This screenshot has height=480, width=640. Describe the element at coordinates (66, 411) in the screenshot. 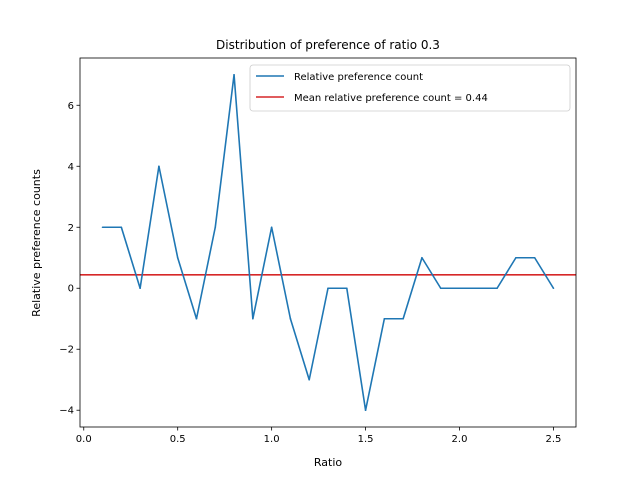

I see `y-tick-label: −4` at that location.